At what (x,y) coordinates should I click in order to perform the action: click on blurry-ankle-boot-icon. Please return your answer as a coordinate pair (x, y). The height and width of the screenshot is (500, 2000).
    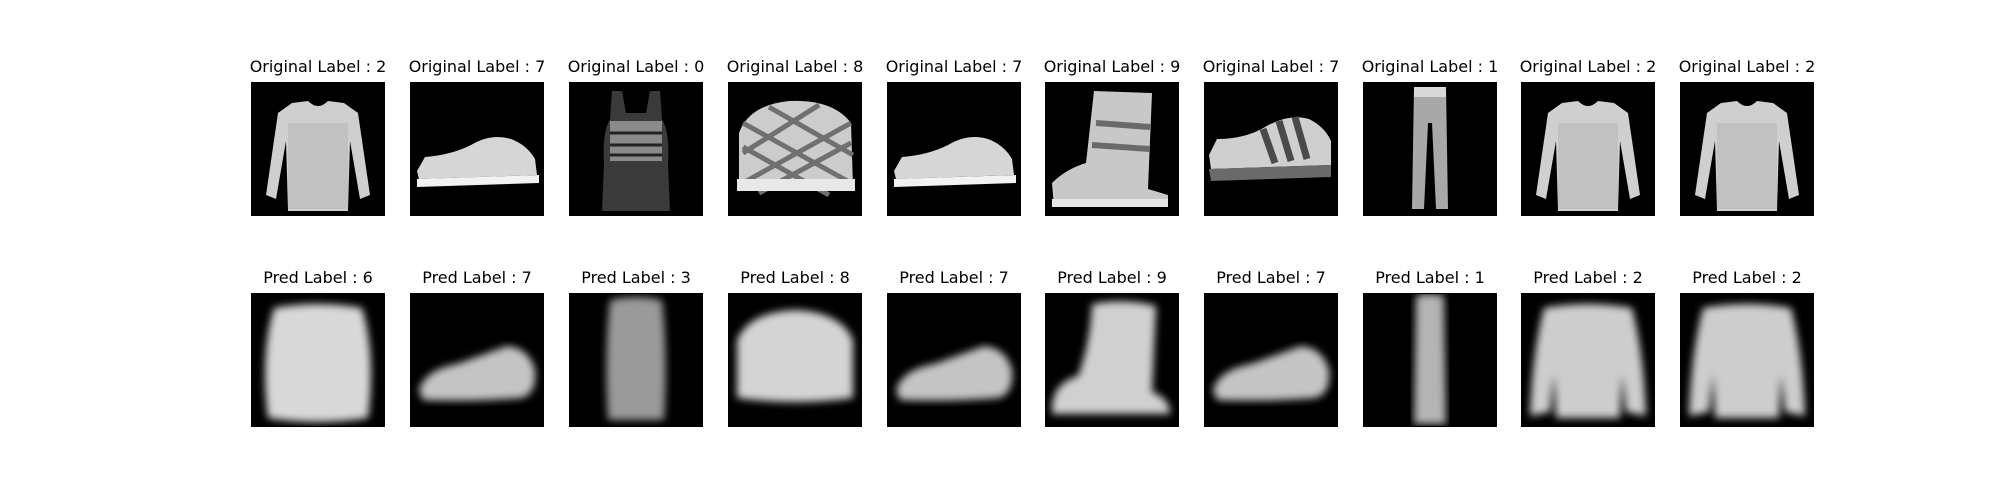
    Looking at the image, I should click on (1112, 360).